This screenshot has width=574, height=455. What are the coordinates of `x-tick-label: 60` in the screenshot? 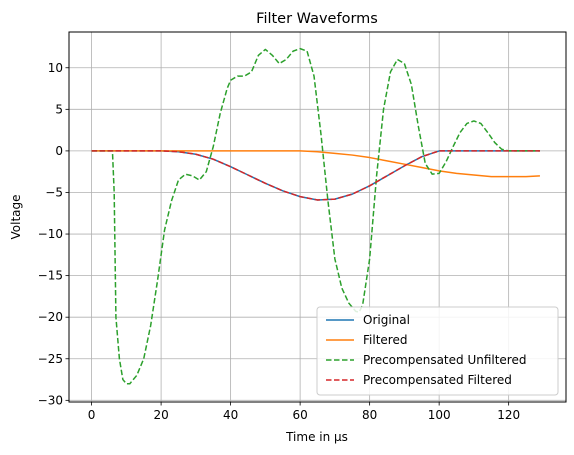 It's located at (299, 415).